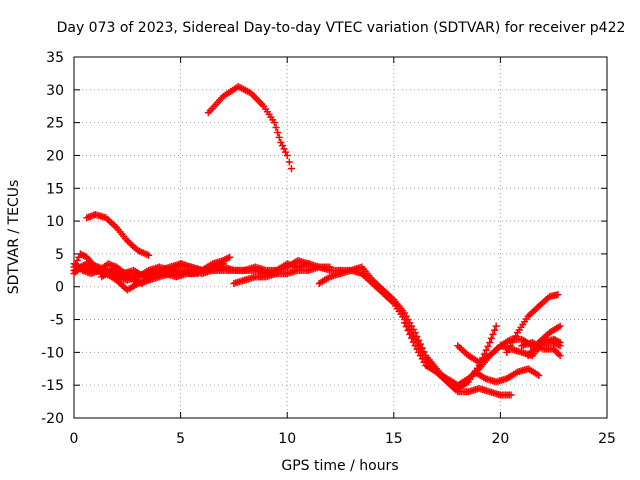 This screenshot has height=480, width=640. Describe the element at coordinates (52, 386) in the screenshot. I see `y-tick-label: -15` at that location.